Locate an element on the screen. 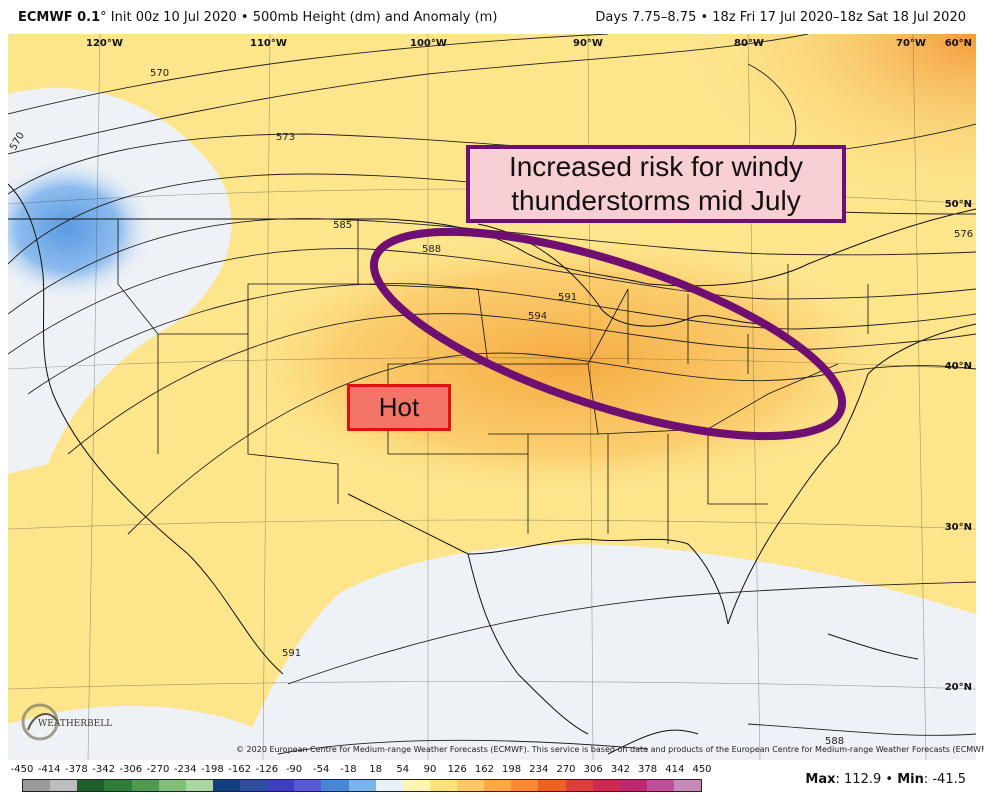 The width and height of the screenshot is (984, 808). colorbar-tick-label: -234 is located at coordinates (185, 769).